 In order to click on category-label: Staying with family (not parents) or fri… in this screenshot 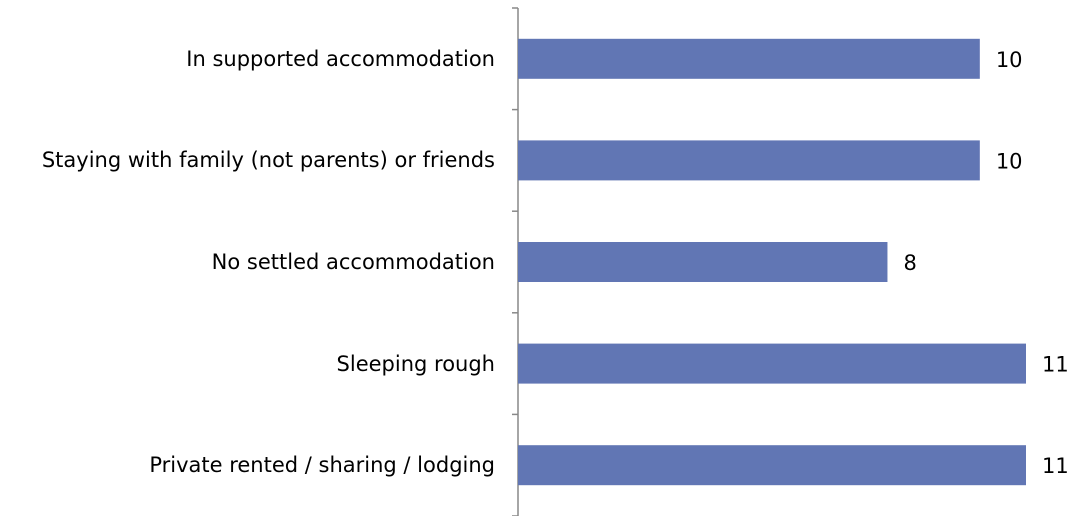, I will do `click(268, 160)`.